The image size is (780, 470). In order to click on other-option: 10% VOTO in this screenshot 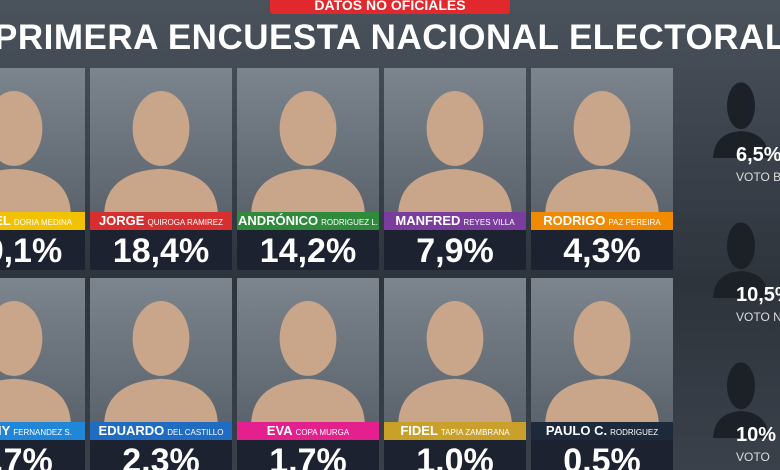, I will do `click(743, 409)`.